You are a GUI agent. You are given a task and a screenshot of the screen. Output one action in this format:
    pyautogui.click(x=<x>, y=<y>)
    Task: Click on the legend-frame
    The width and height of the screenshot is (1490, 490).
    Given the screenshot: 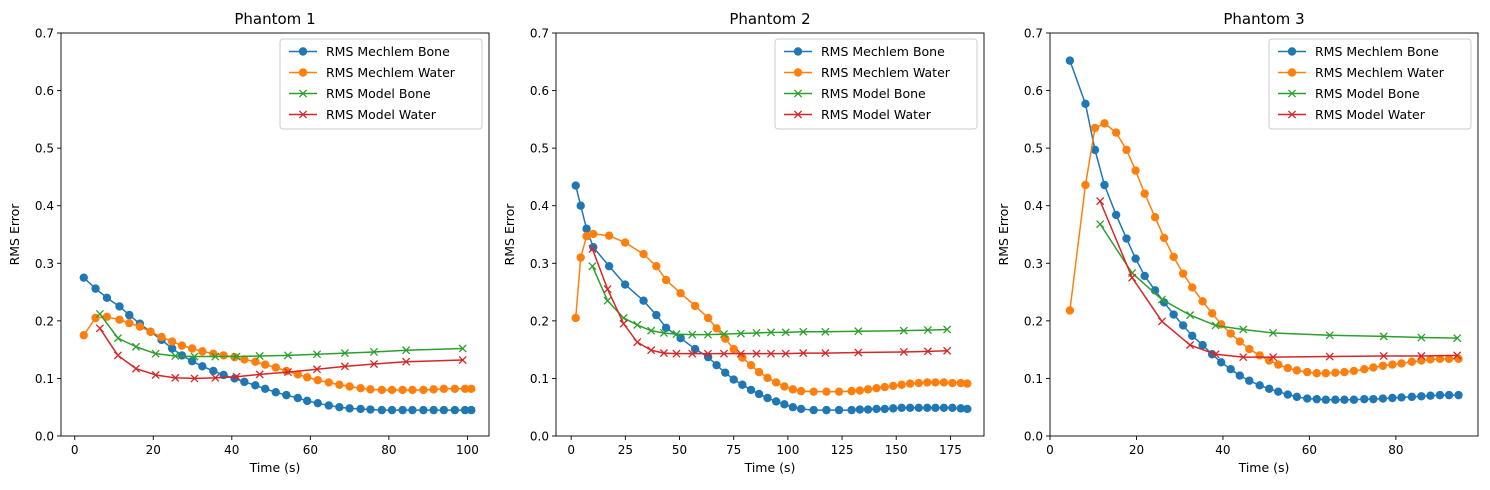 What is the action you would take?
    pyautogui.click(x=876, y=84)
    